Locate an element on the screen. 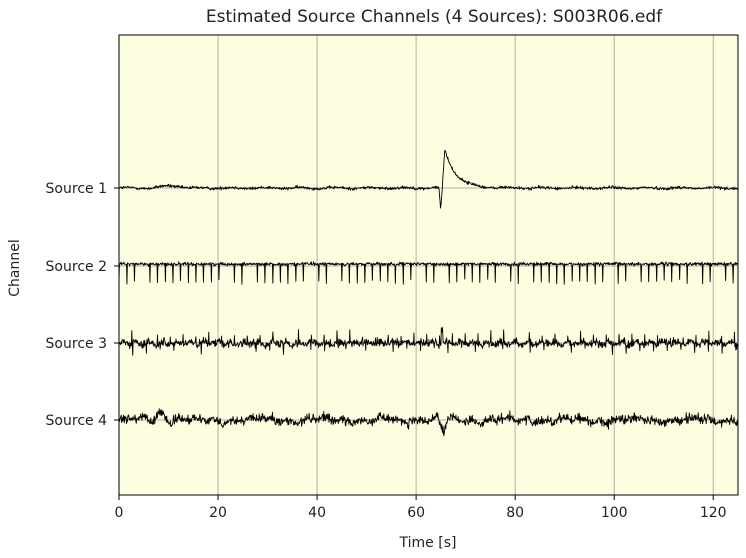  x-tick-label: 60 is located at coordinates (416, 513).